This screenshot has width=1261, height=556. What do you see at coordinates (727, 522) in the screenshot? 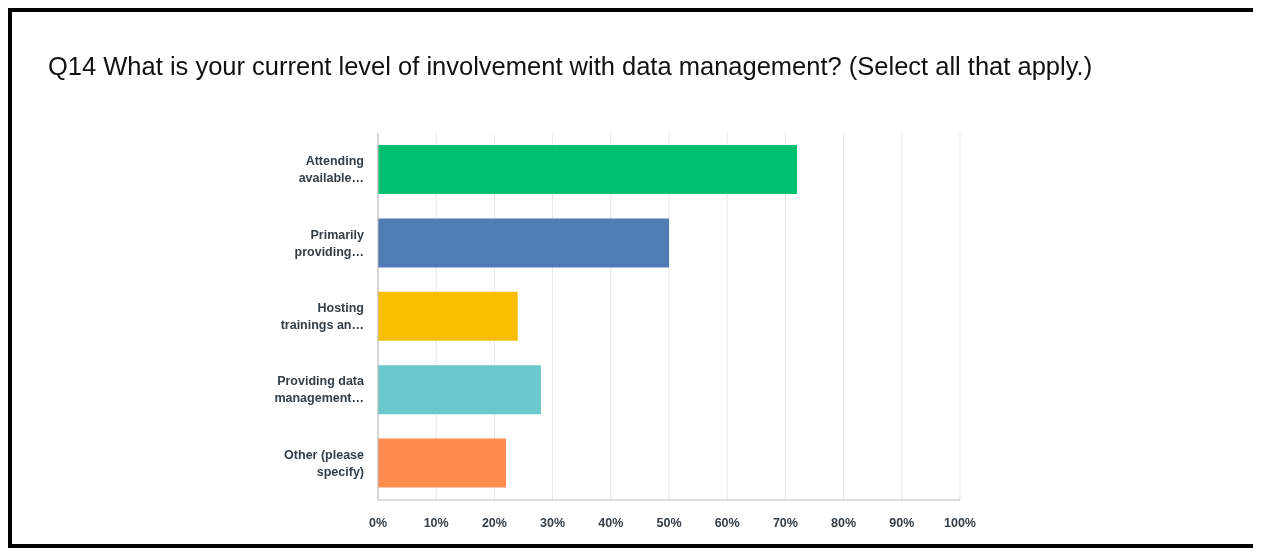
I see `x-tick-label: 60%` at bounding box center [727, 522].